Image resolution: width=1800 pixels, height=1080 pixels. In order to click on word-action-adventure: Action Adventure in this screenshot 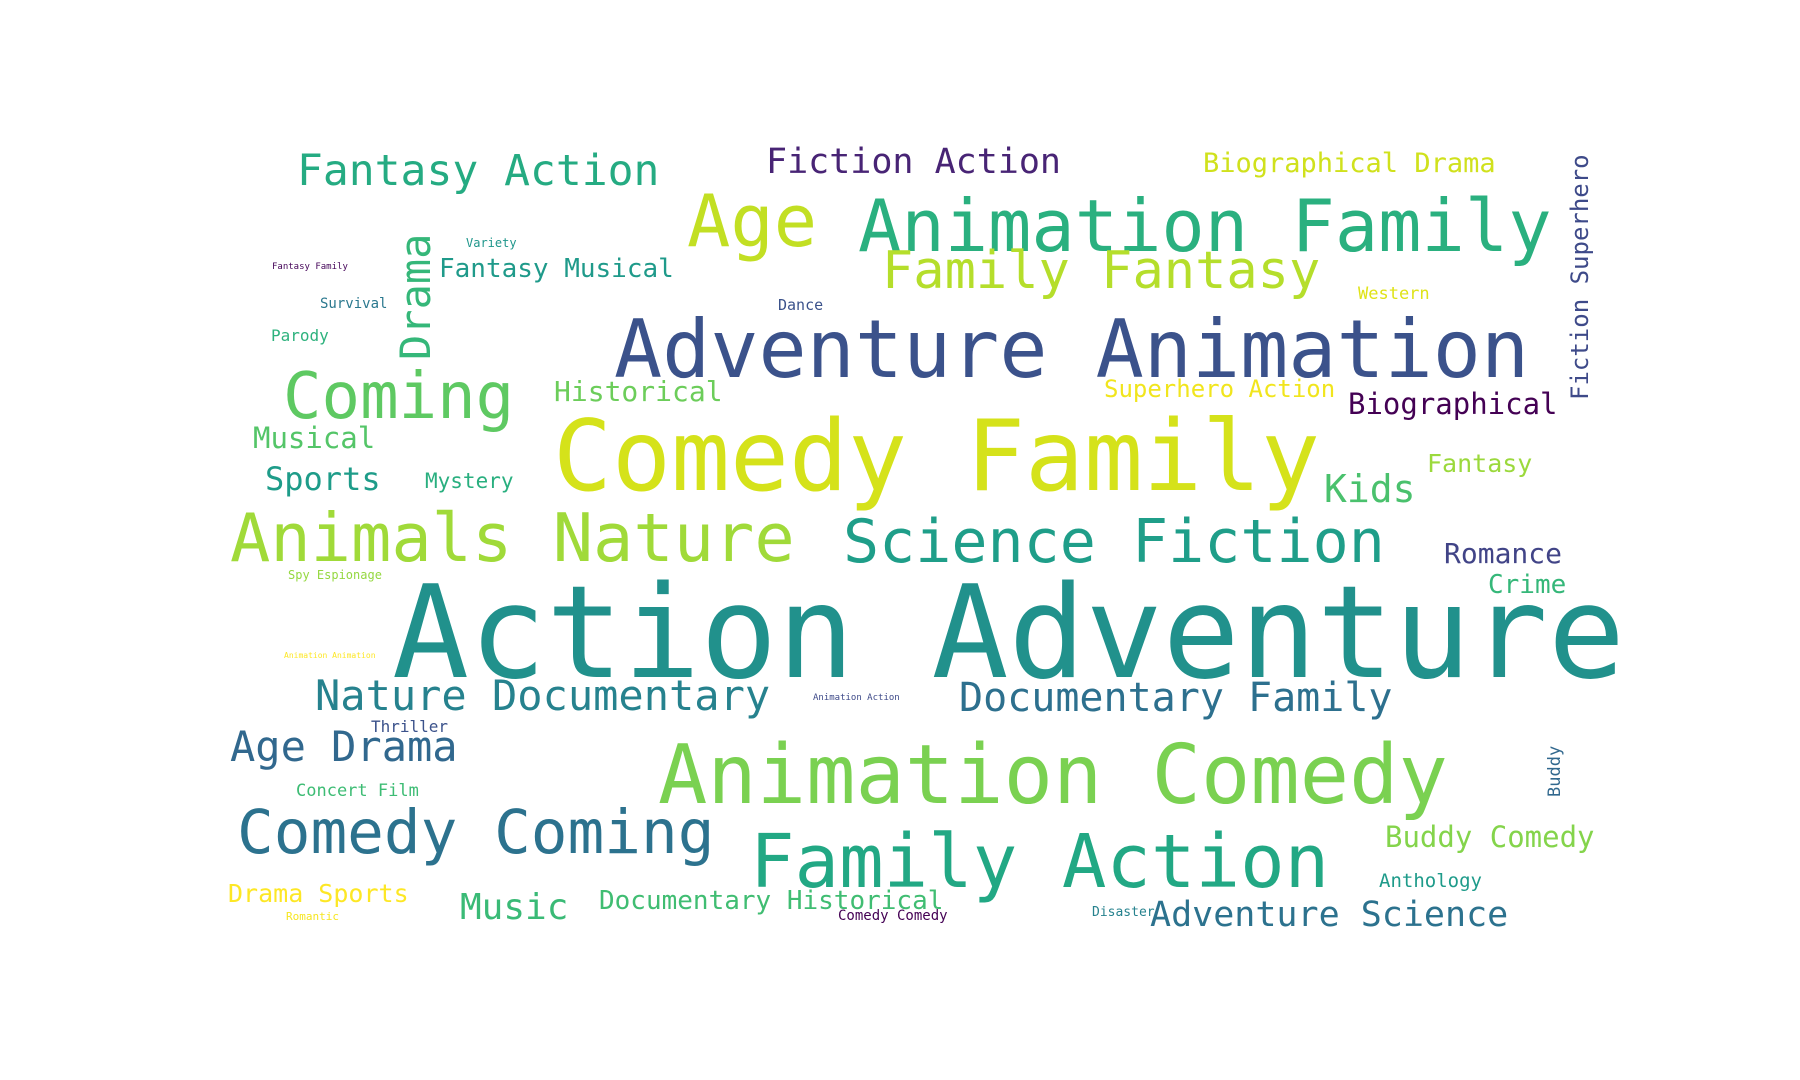, I will do `click(1008, 633)`.